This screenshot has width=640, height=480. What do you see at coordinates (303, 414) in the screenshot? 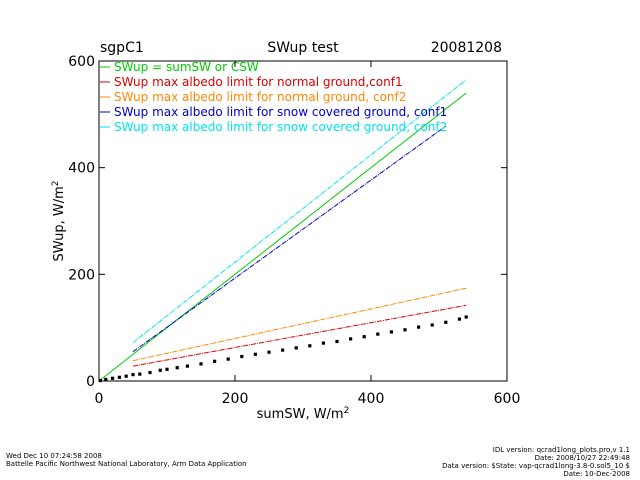
I see `x-axis-label: sumSW, W/m2` at bounding box center [303, 414].